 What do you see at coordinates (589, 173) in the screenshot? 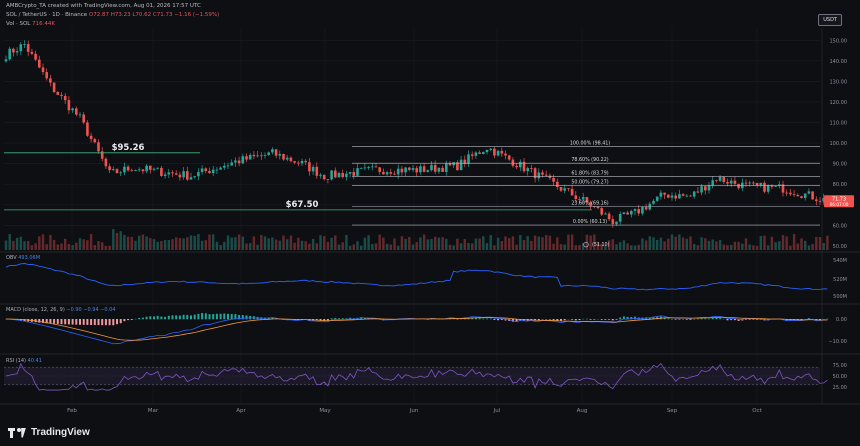
I see `fib-level-label: 61.80% (83.79)` at bounding box center [589, 173].